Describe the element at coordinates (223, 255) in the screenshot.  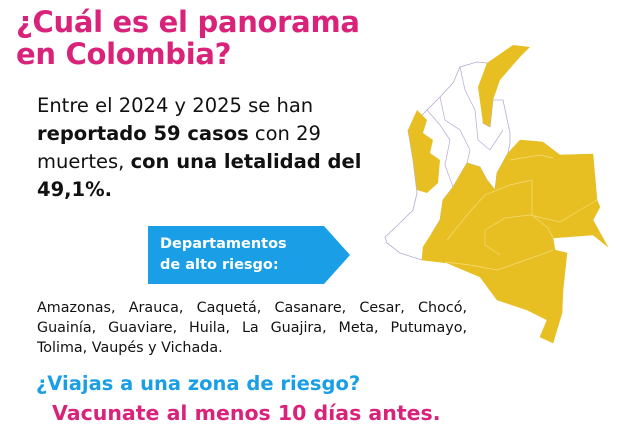
I see `callout-label: Departamentos de alto riesgo:` at that location.